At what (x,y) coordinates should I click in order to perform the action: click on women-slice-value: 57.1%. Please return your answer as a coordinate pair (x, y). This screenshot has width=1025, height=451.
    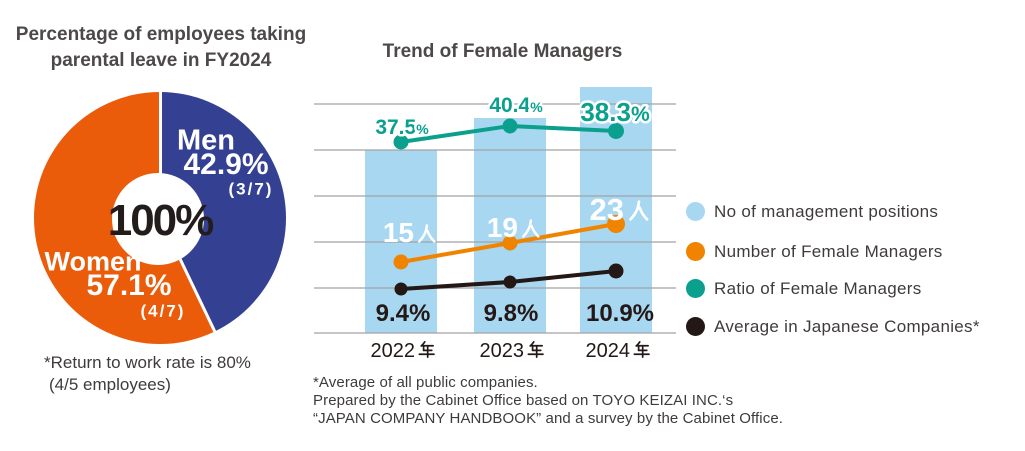
    Looking at the image, I should click on (129, 285).